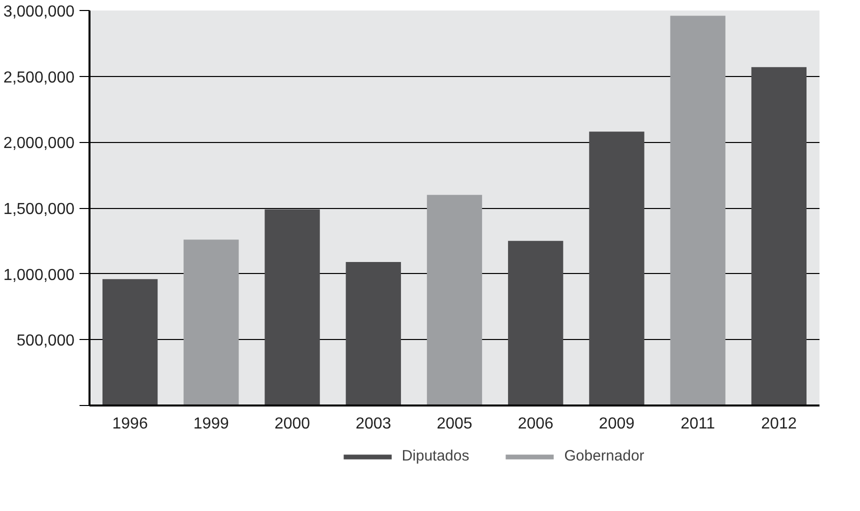  Describe the element at coordinates (436, 456) in the screenshot. I see `legend-label: Diputados` at that location.